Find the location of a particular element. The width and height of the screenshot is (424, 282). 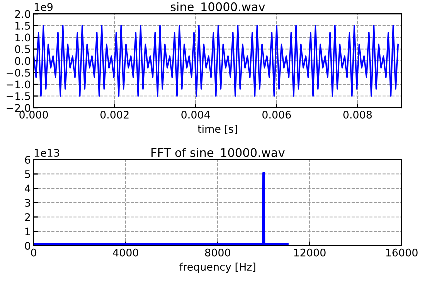

y-tick-label: 2.0 is located at coordinates (22, 14).